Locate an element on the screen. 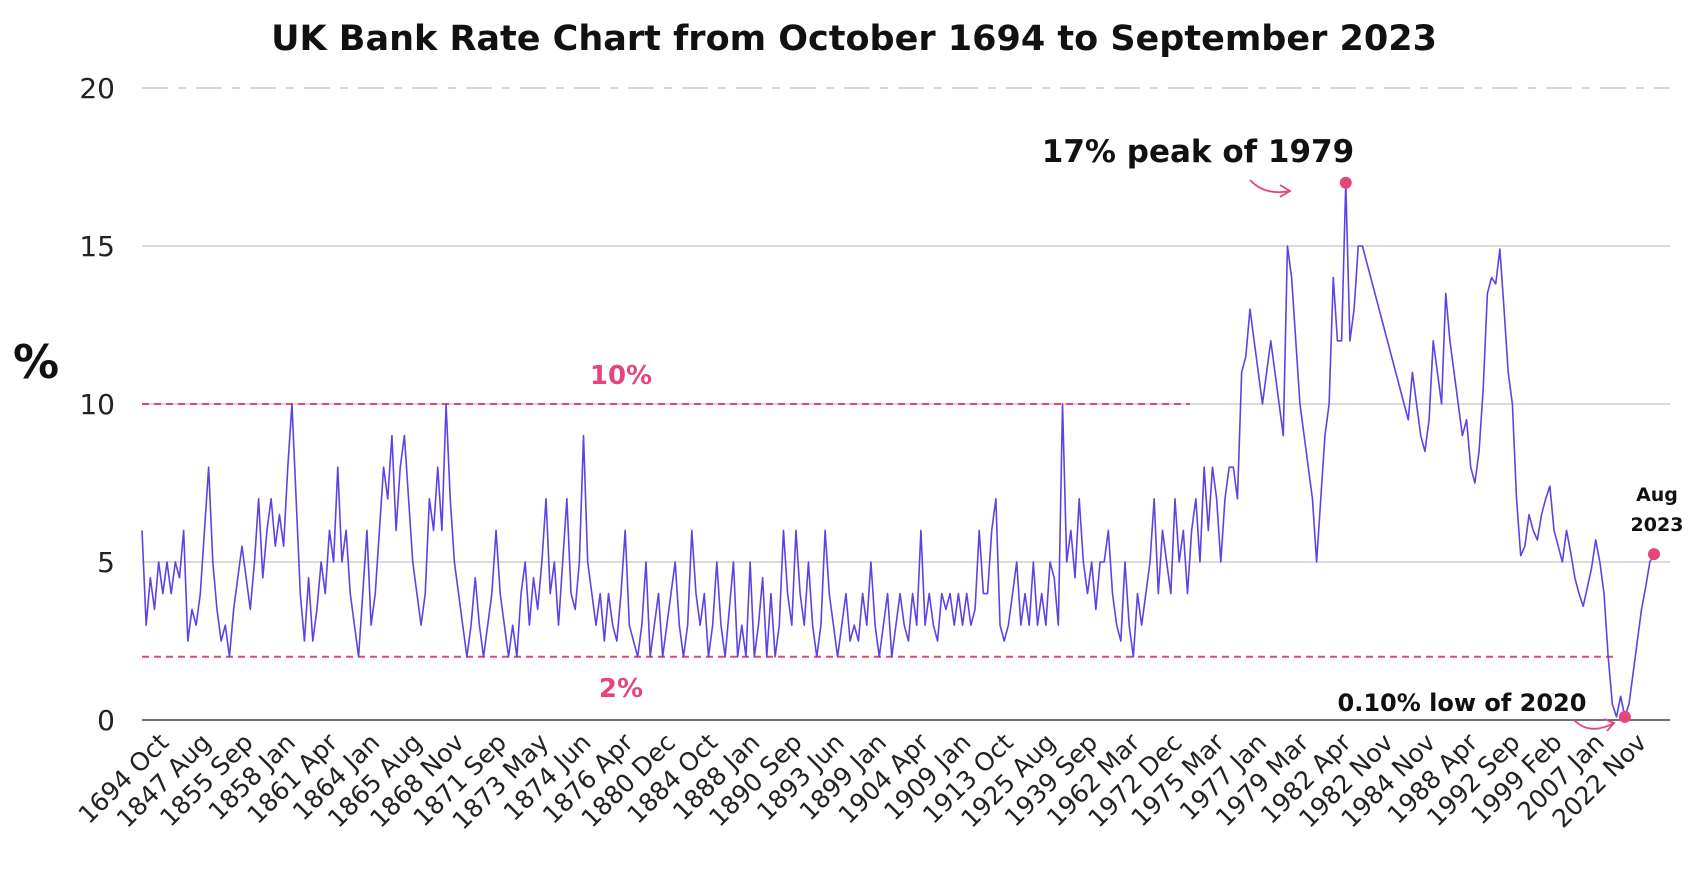 Image resolution: width=1708 pixels, height=886 pixels. y-tick-label: 15 is located at coordinates (97, 246).